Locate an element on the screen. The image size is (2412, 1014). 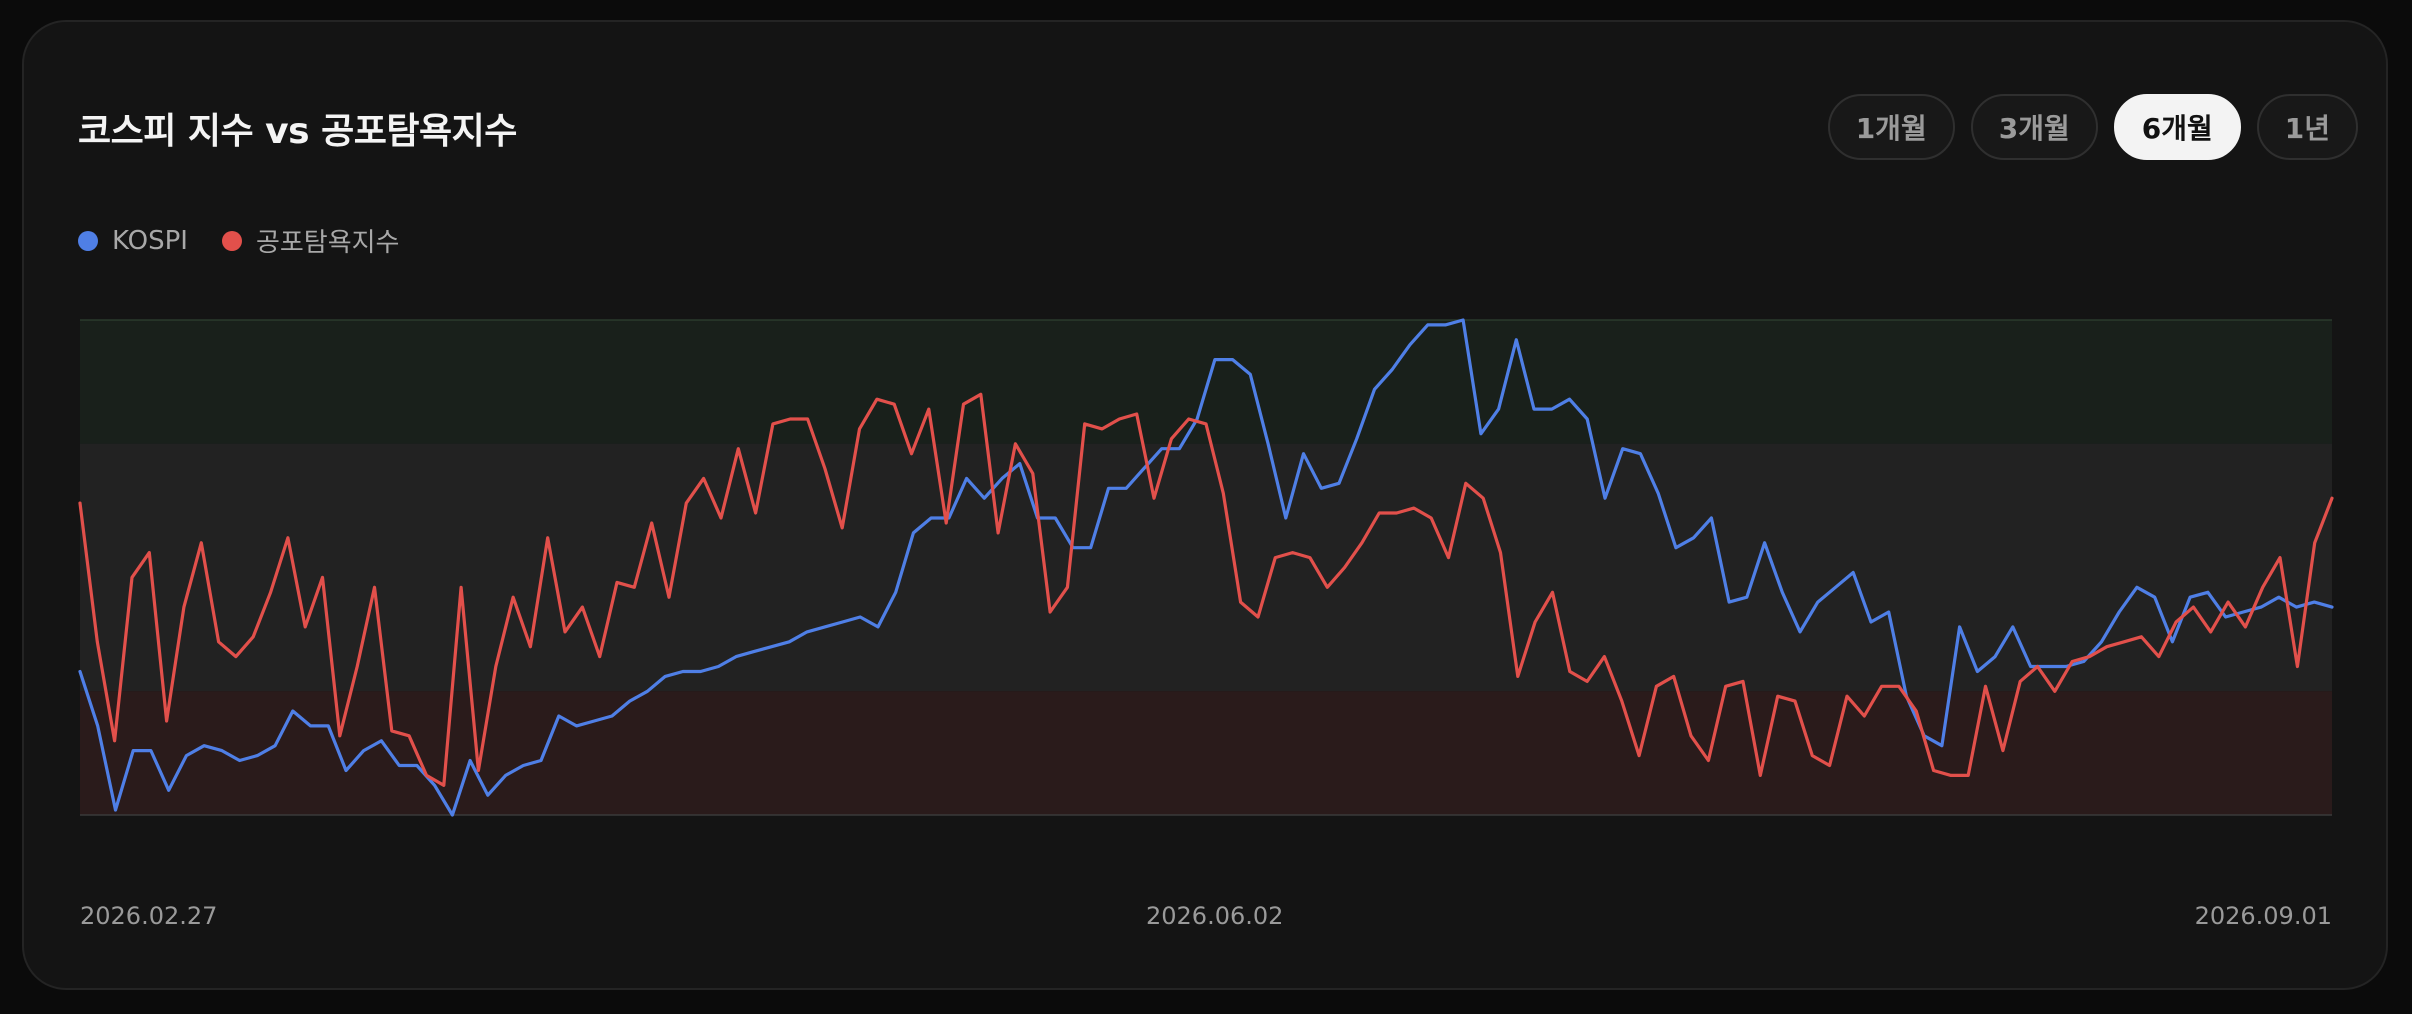
range-button-3m: 3개월 is located at coordinates (2034, 127).